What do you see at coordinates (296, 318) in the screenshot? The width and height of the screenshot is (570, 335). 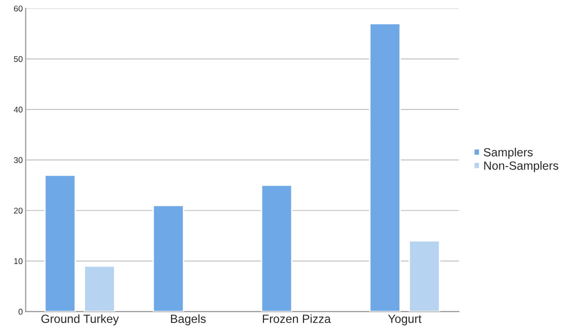 I see `x-tick-label: Frozen Pizza` at bounding box center [296, 318].